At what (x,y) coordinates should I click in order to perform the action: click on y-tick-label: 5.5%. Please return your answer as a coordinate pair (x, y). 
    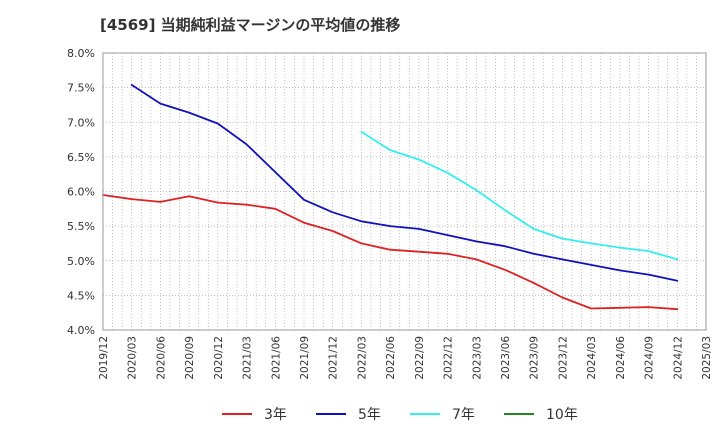
    Looking at the image, I should click on (81, 226).